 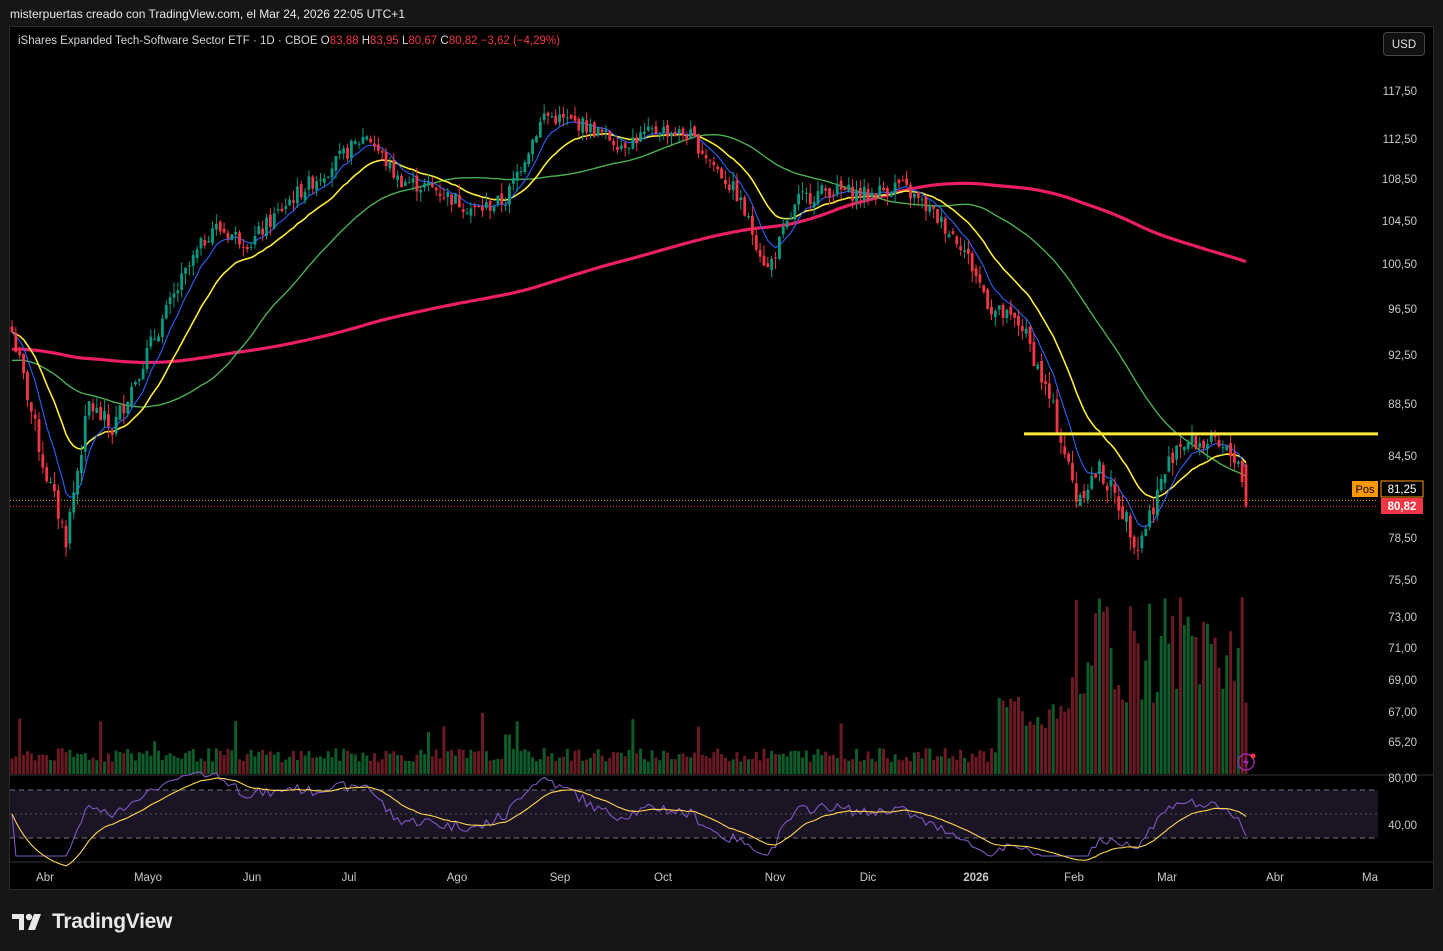 What do you see at coordinates (1399, 180) in the screenshot?
I see `price-axis-label: 108,50` at bounding box center [1399, 180].